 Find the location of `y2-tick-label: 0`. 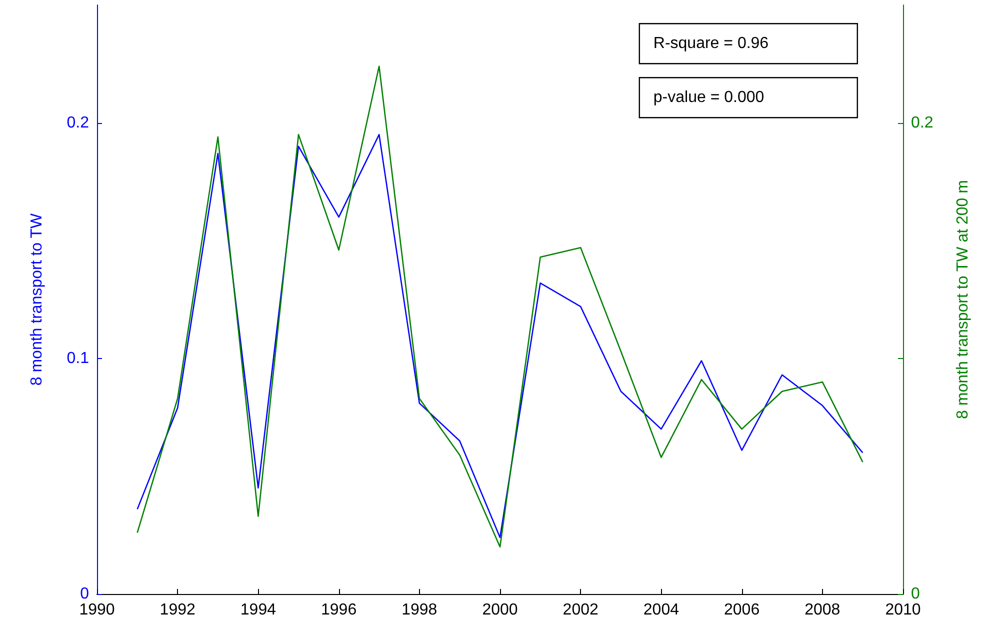

y2-tick-label: 0 is located at coordinates (915, 594).